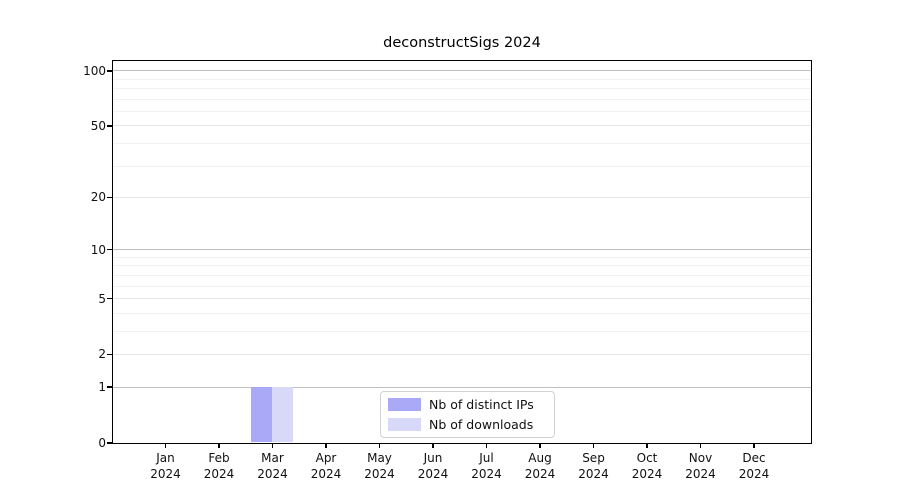 This screenshot has height=500, width=900. What do you see at coordinates (462, 43) in the screenshot?
I see `chart-title: deconstructSigs 2024` at bounding box center [462, 43].